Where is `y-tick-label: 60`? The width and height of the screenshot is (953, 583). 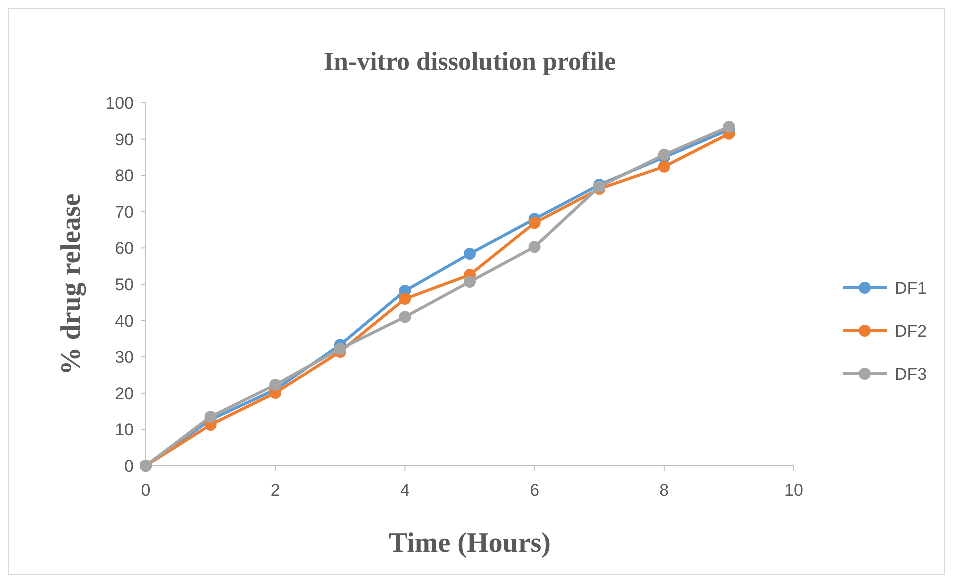
y-tick-label: 60 is located at coordinates (124, 248).